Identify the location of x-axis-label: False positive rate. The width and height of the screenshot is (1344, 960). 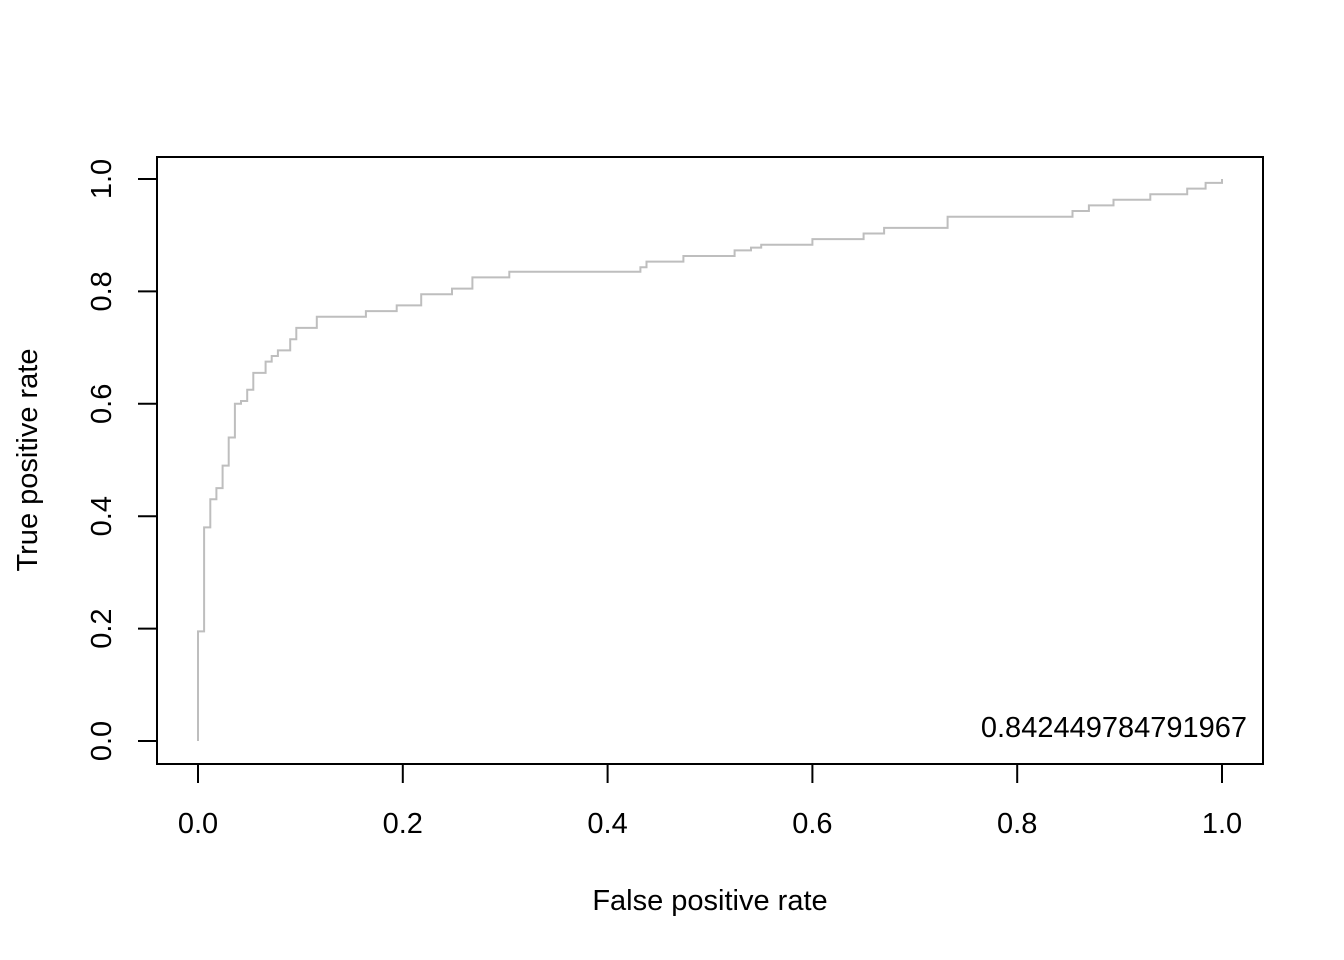
(709, 901).